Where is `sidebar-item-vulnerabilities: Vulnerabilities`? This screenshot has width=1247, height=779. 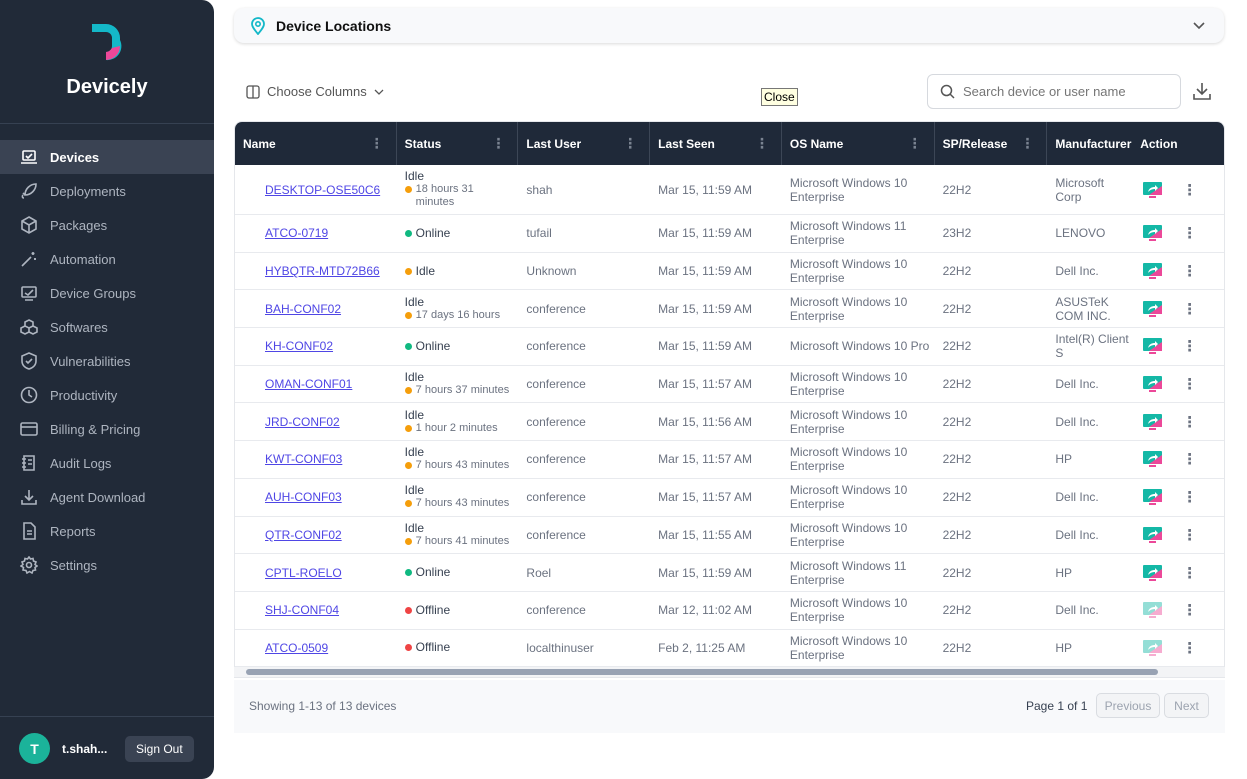 sidebar-item-vulnerabilities: Vulnerabilities is located at coordinates (107, 361).